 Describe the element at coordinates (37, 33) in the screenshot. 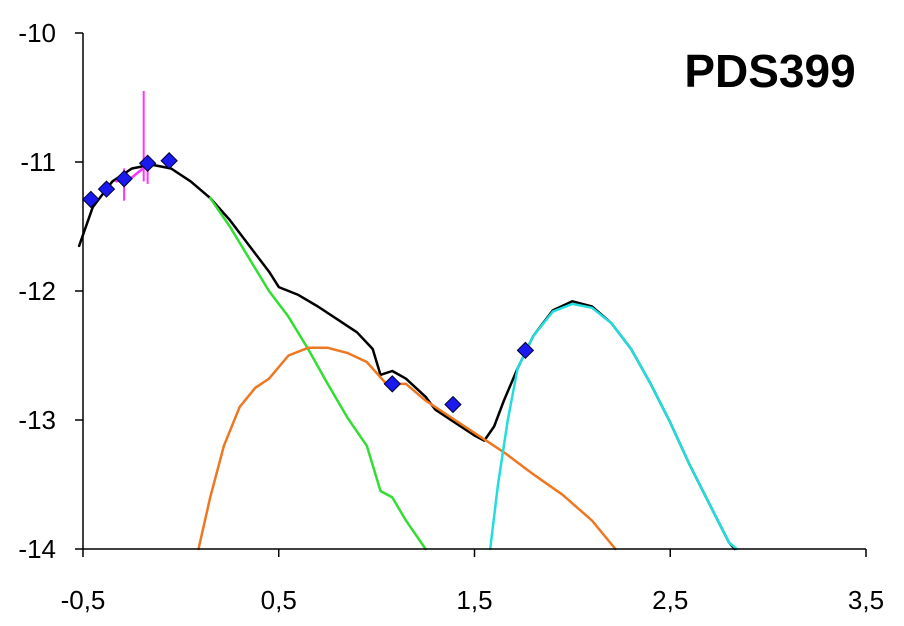

I see `y-tick-label-0: -10` at that location.